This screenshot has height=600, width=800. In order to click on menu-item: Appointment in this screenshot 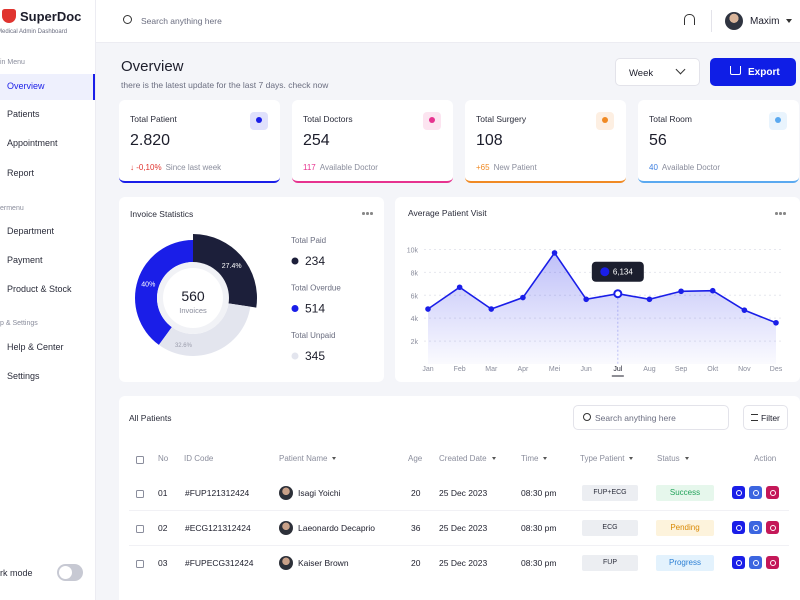, I will do `click(32, 143)`.